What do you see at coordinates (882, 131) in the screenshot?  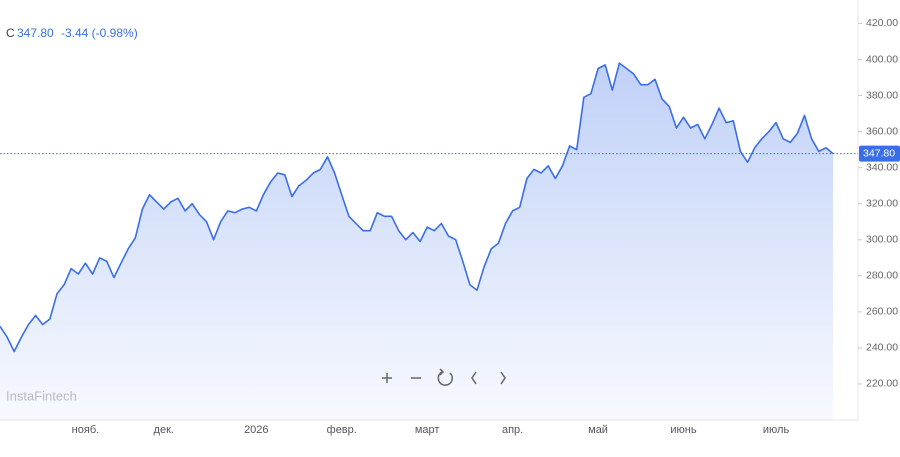 I see `y-tick-label: 360.00` at bounding box center [882, 131].